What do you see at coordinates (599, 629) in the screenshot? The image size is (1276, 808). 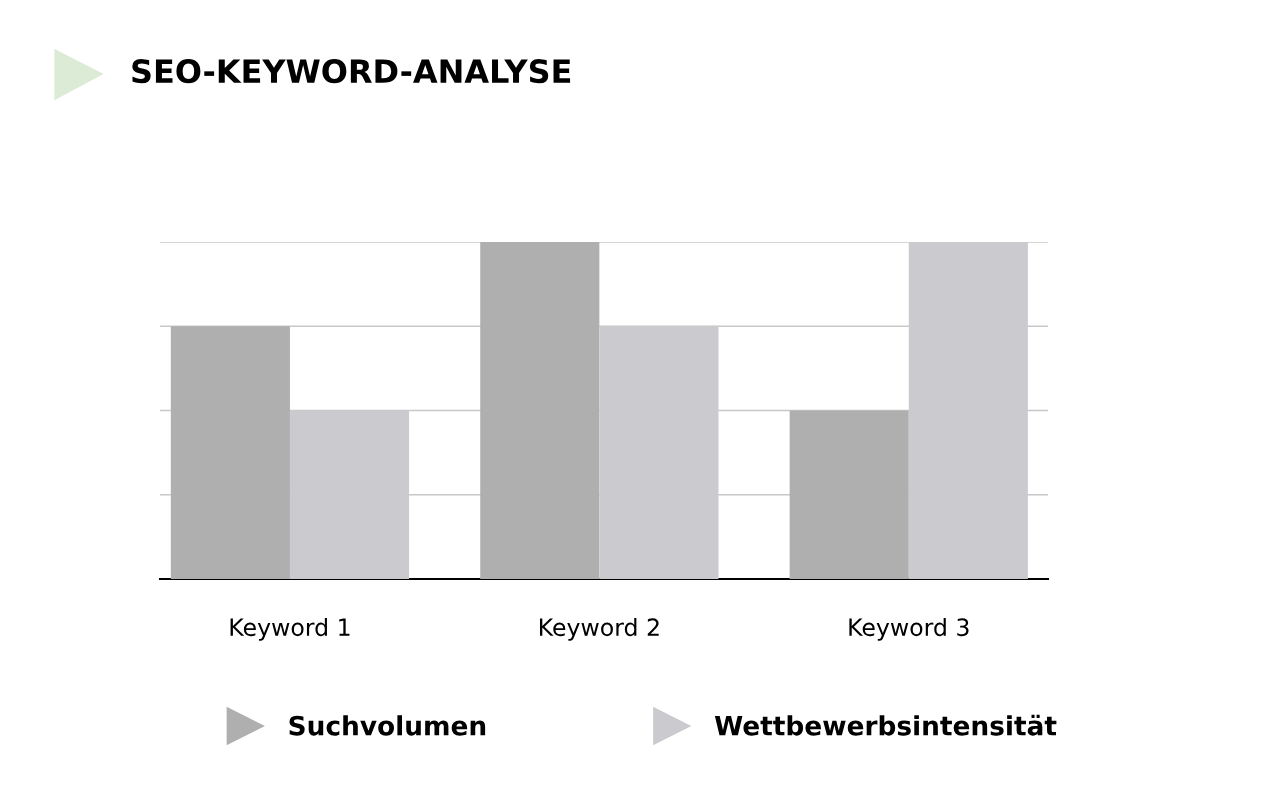 I see `x-tick-label: Keyword 2` at bounding box center [599, 629].